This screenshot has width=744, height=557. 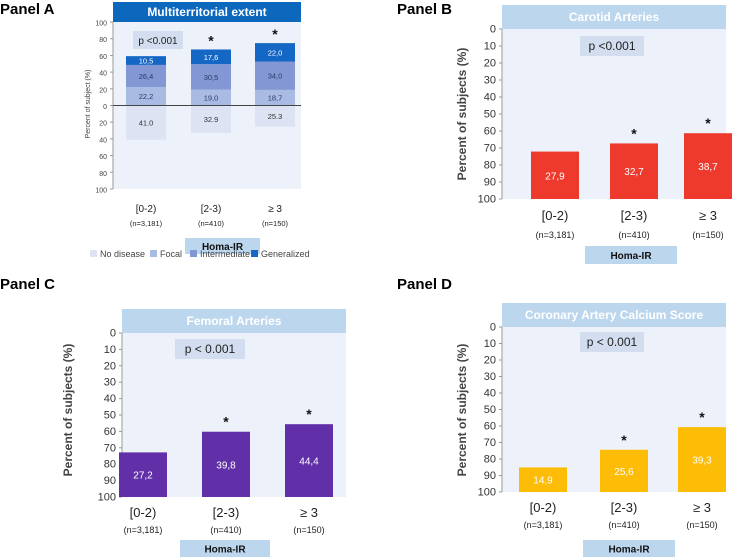 I want to click on p-value-text: p <0.001, so click(x=158, y=41).